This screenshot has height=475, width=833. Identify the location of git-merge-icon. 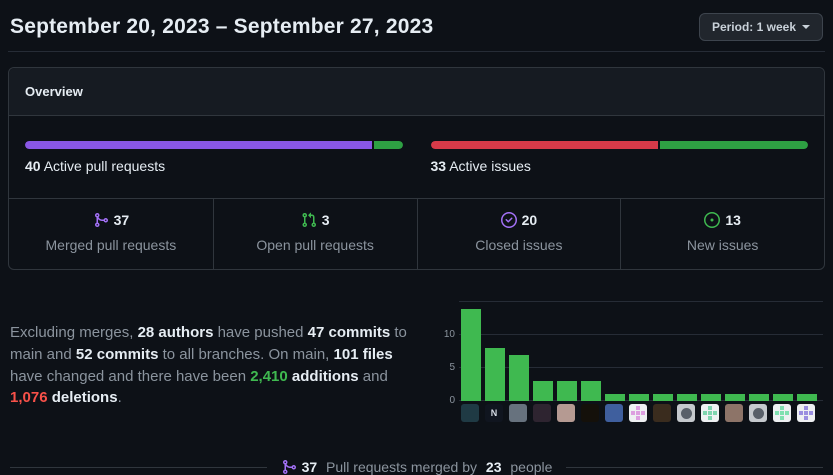
(289, 467).